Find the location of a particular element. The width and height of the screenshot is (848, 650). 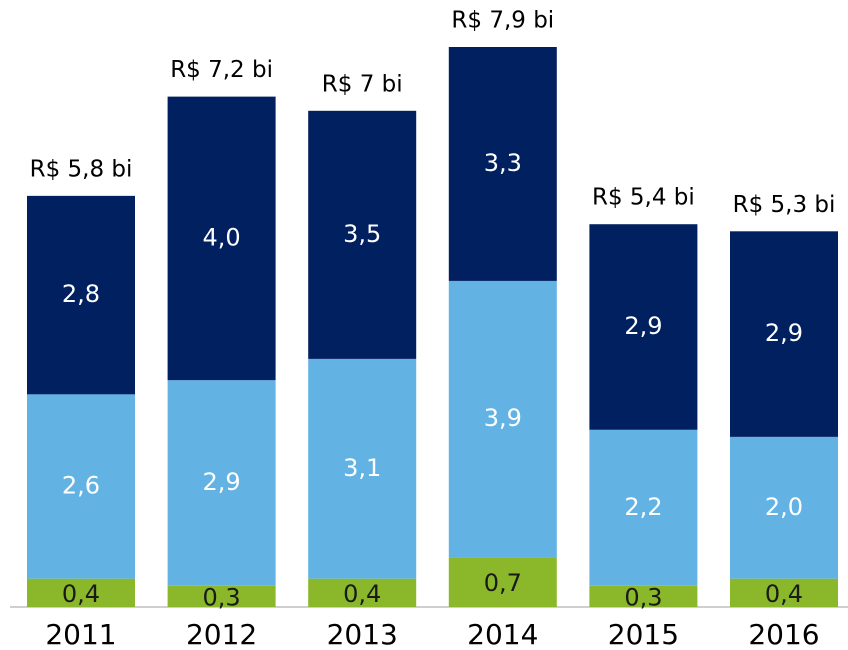

segment-label: 3,5 is located at coordinates (362, 234).